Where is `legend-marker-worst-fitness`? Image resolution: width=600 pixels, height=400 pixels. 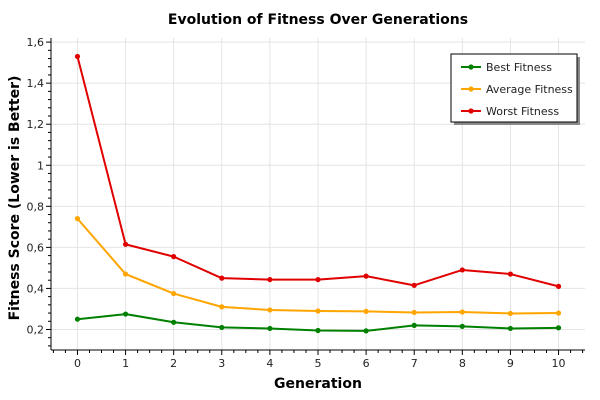
legend-marker-worst-fitness is located at coordinates (471, 111).